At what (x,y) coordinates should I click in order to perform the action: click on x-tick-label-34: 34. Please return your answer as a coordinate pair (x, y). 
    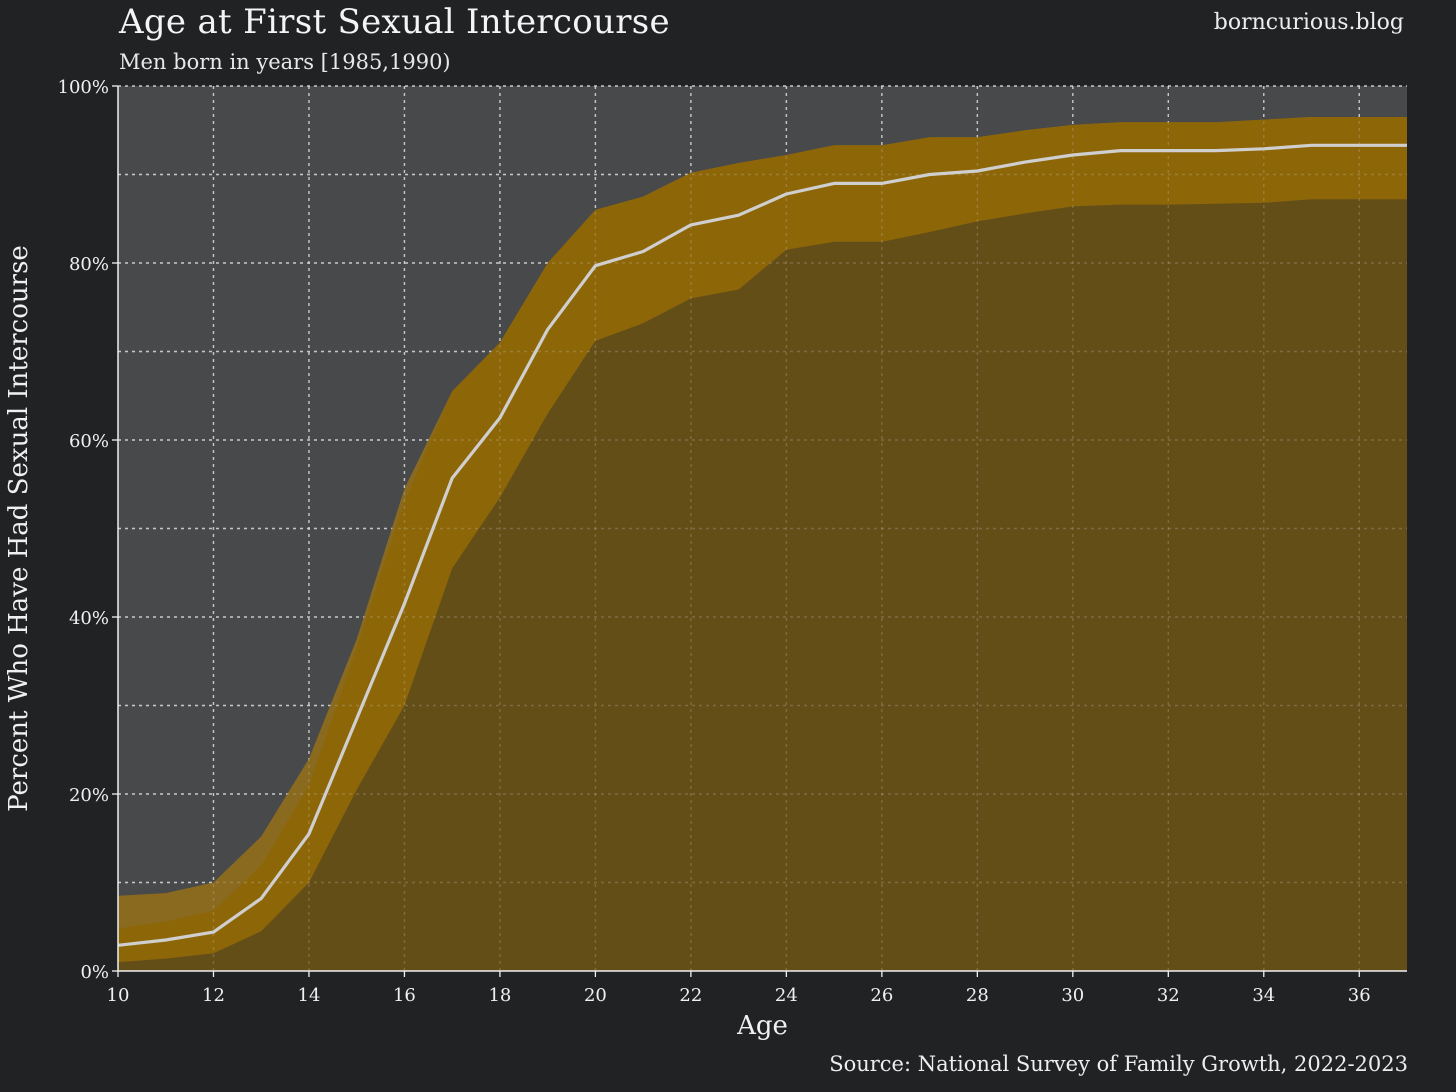
    Looking at the image, I should click on (1263, 995).